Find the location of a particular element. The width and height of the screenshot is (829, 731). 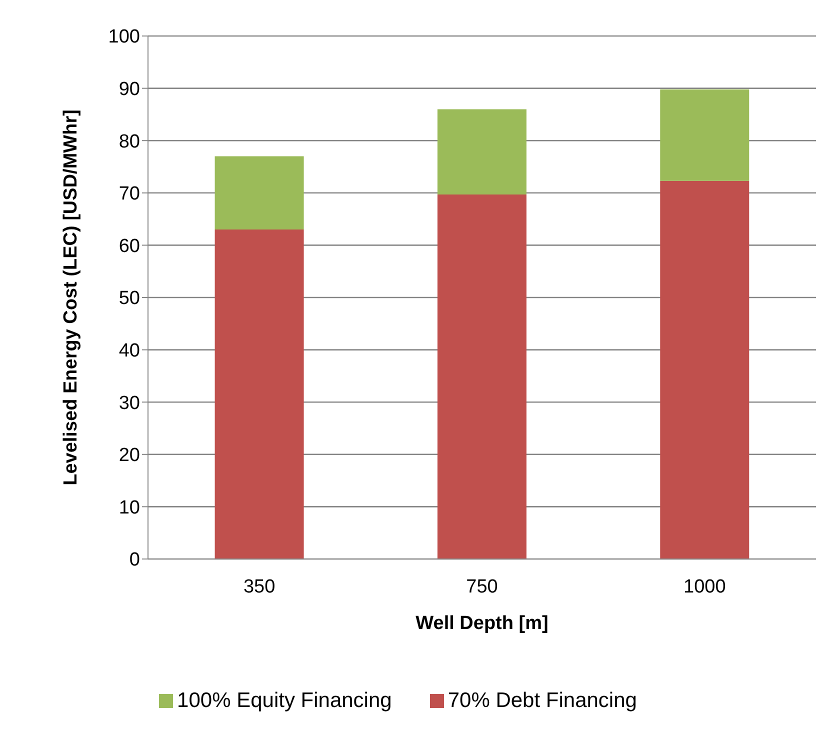

legend-label: 100% Equity Financing is located at coordinates (284, 700).